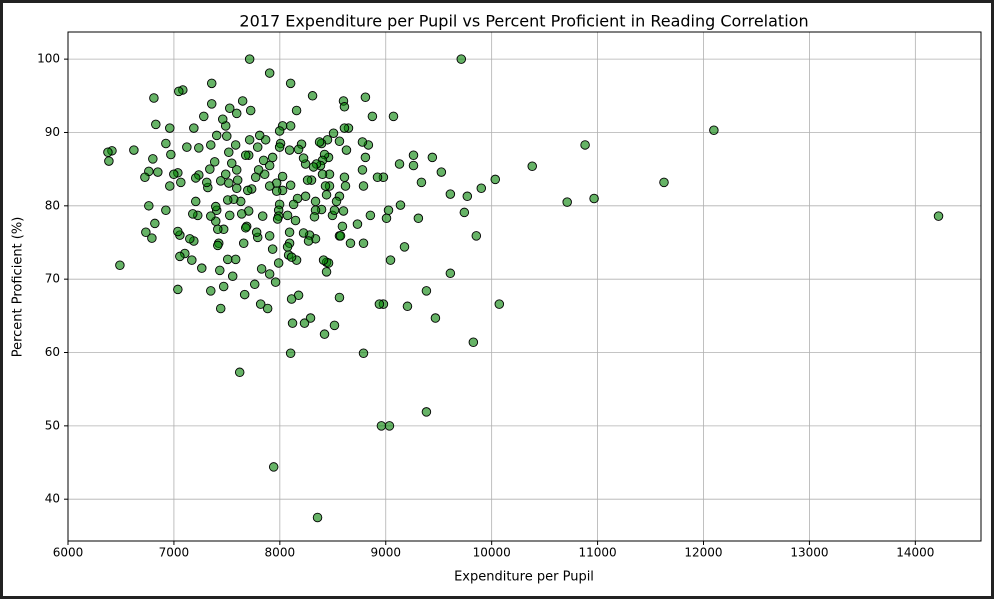 This screenshot has width=994, height=600. What do you see at coordinates (52, 425) in the screenshot?
I see `y-tick-label: 50` at bounding box center [52, 425].